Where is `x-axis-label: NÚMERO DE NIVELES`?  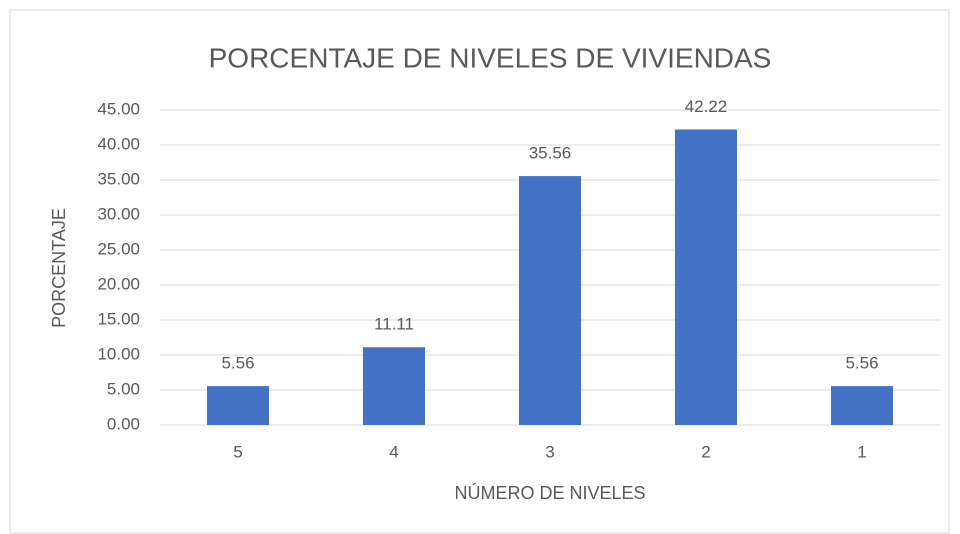
x-axis-label: NÚMERO DE NIVELES is located at coordinates (549, 492).